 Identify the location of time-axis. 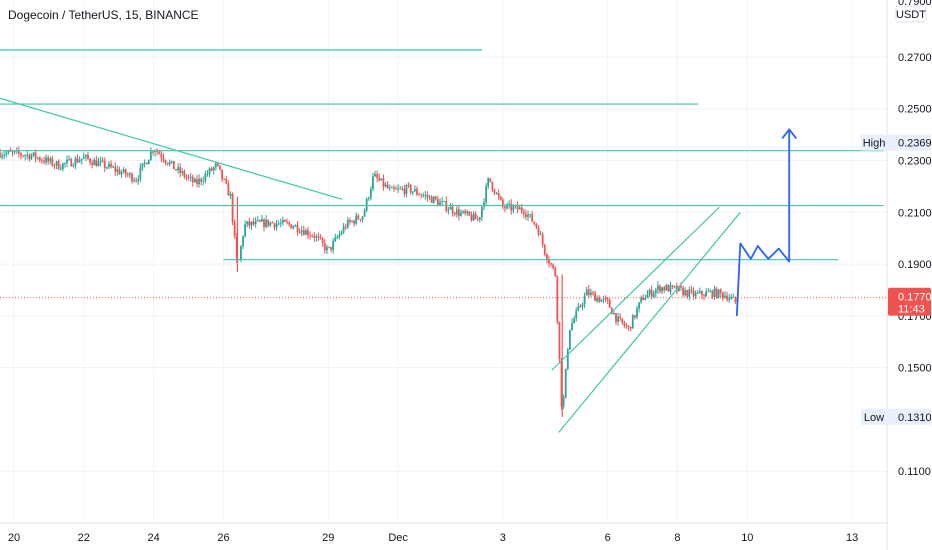
(443, 536).